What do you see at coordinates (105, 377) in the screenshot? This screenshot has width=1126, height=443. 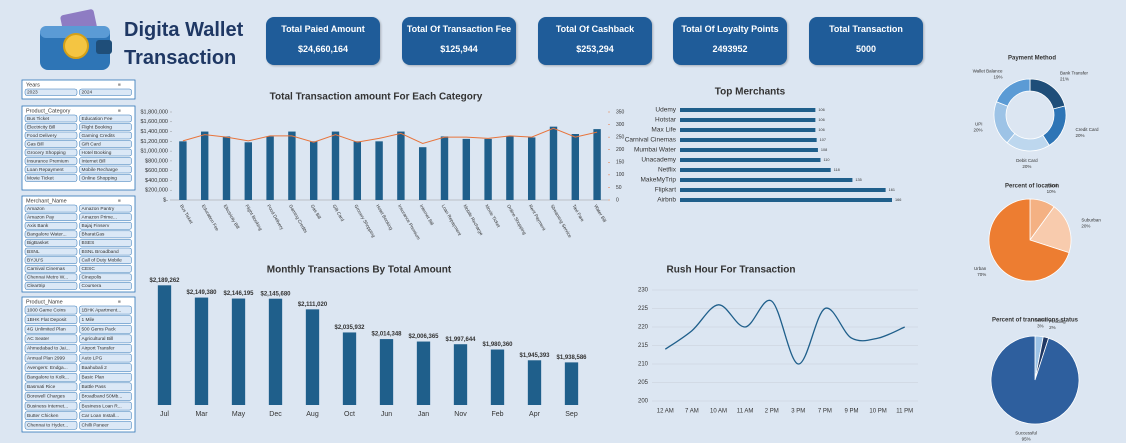 I see `slicer-item: Basic Plan` at bounding box center [105, 377].